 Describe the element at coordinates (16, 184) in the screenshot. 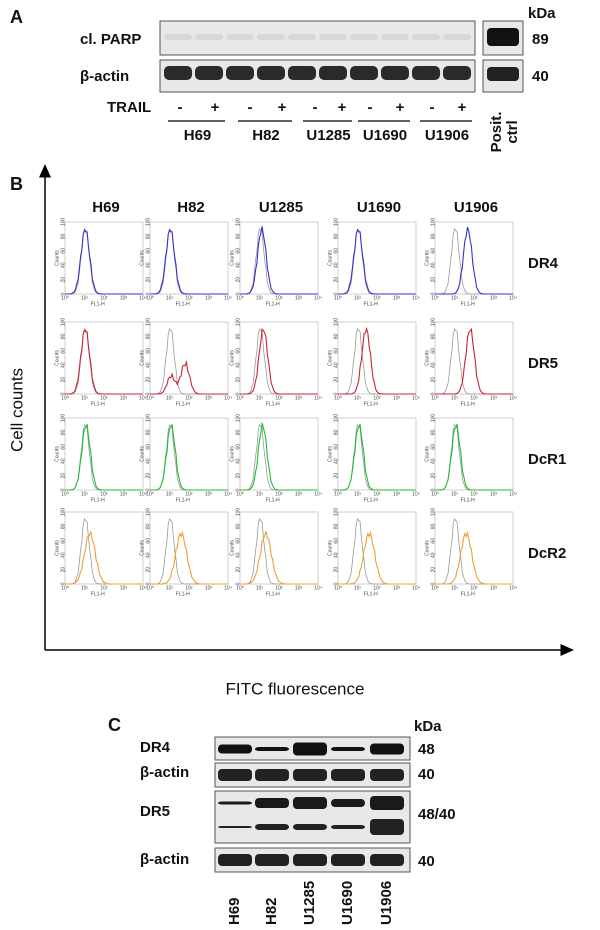

I see `panel-label: B` at that location.